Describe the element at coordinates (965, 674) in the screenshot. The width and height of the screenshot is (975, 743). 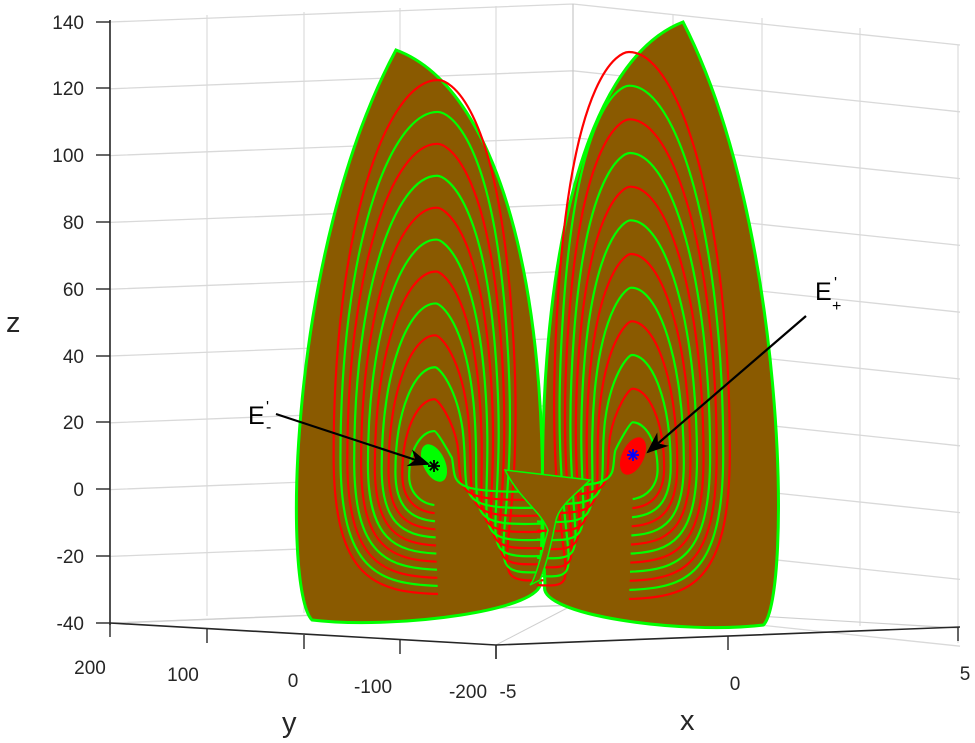
I see `x-tick-label: 5` at that location.